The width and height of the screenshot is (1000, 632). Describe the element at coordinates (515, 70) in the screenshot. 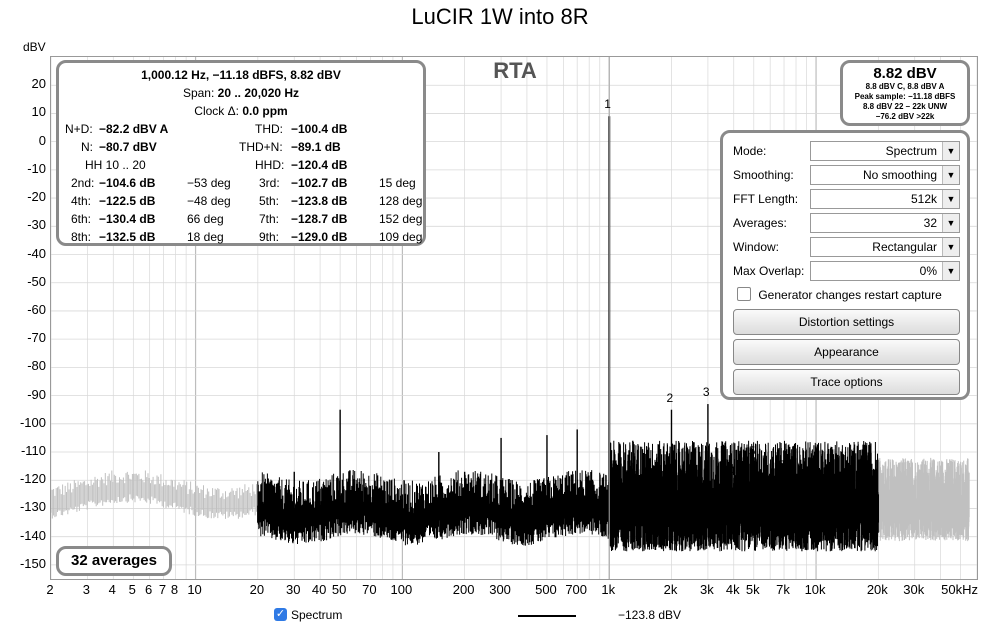

I see `rta-label: RTA` at that location.